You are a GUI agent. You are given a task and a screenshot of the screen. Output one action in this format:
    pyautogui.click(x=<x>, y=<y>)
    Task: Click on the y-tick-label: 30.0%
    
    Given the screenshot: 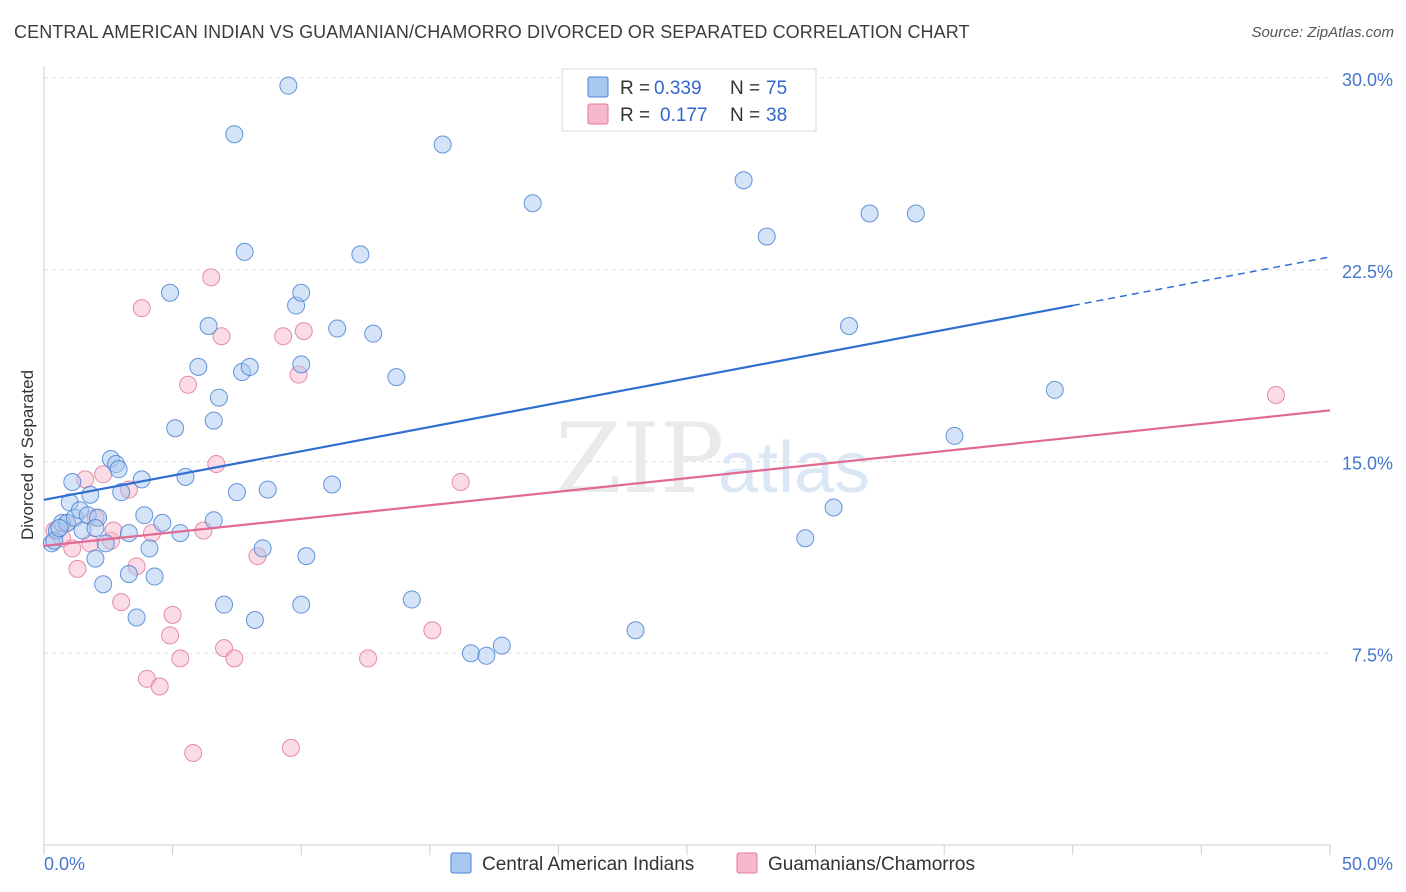 What is the action you would take?
    pyautogui.click(x=1367, y=80)
    